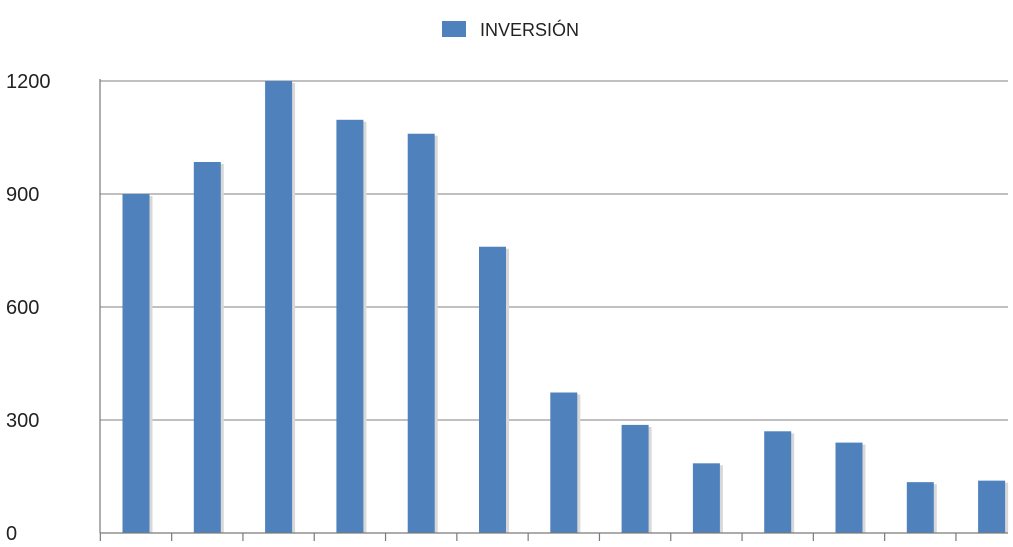 This screenshot has height=547, width=1013. Describe the element at coordinates (454, 29) in the screenshot. I see `legend-swatch` at that location.